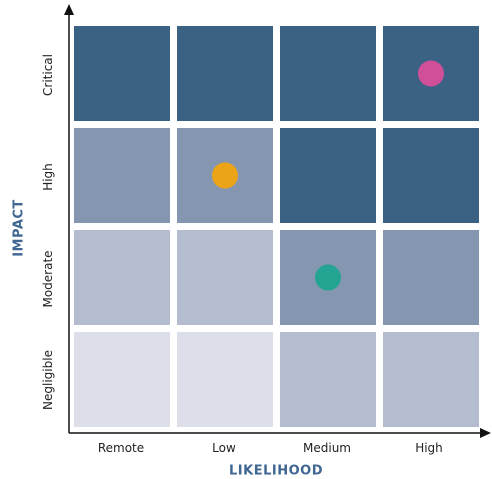 Image resolution: width=492 pixels, height=479 pixels. Describe the element at coordinates (48, 75) in the screenshot. I see `row-label-critical: Critical` at that location.